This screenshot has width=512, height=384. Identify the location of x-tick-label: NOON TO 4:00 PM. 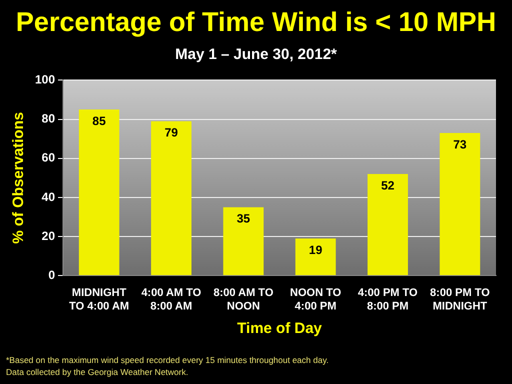
(316, 299).